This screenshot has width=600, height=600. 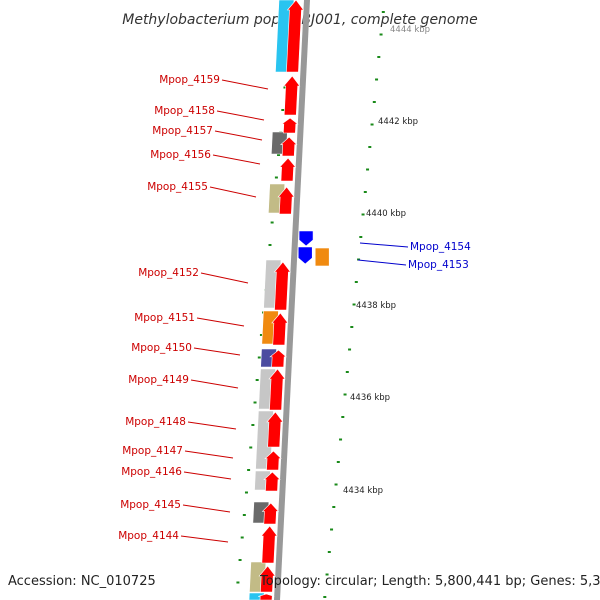 I want to click on gene-label-forward: Mpop_4146, so click(x=151, y=472).